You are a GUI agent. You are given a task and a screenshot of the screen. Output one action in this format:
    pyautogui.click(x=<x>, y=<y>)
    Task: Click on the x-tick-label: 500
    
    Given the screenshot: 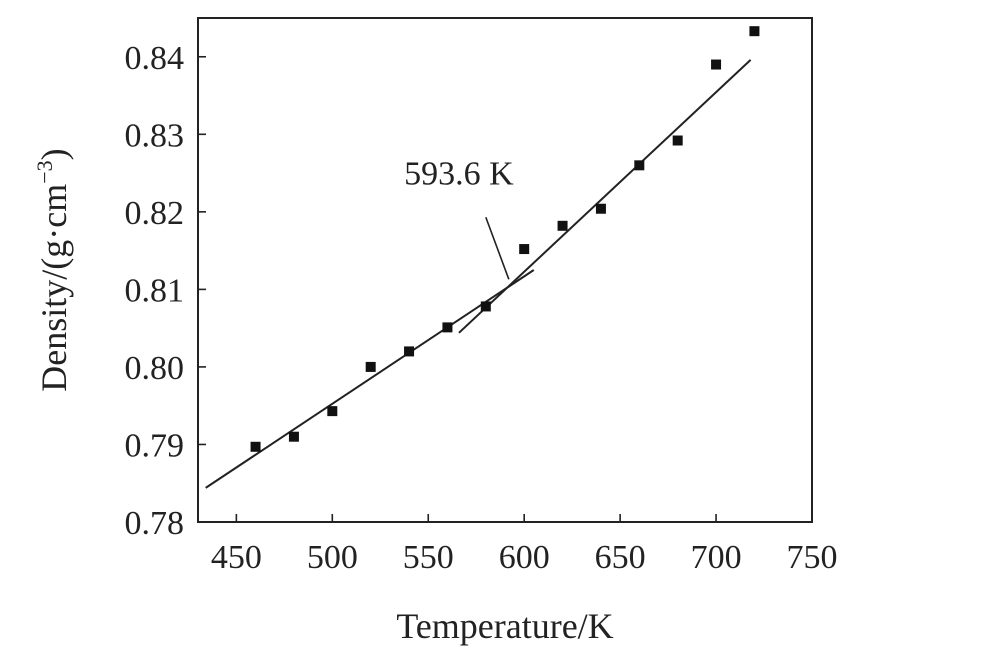 What is the action you would take?
    pyautogui.click(x=332, y=557)
    